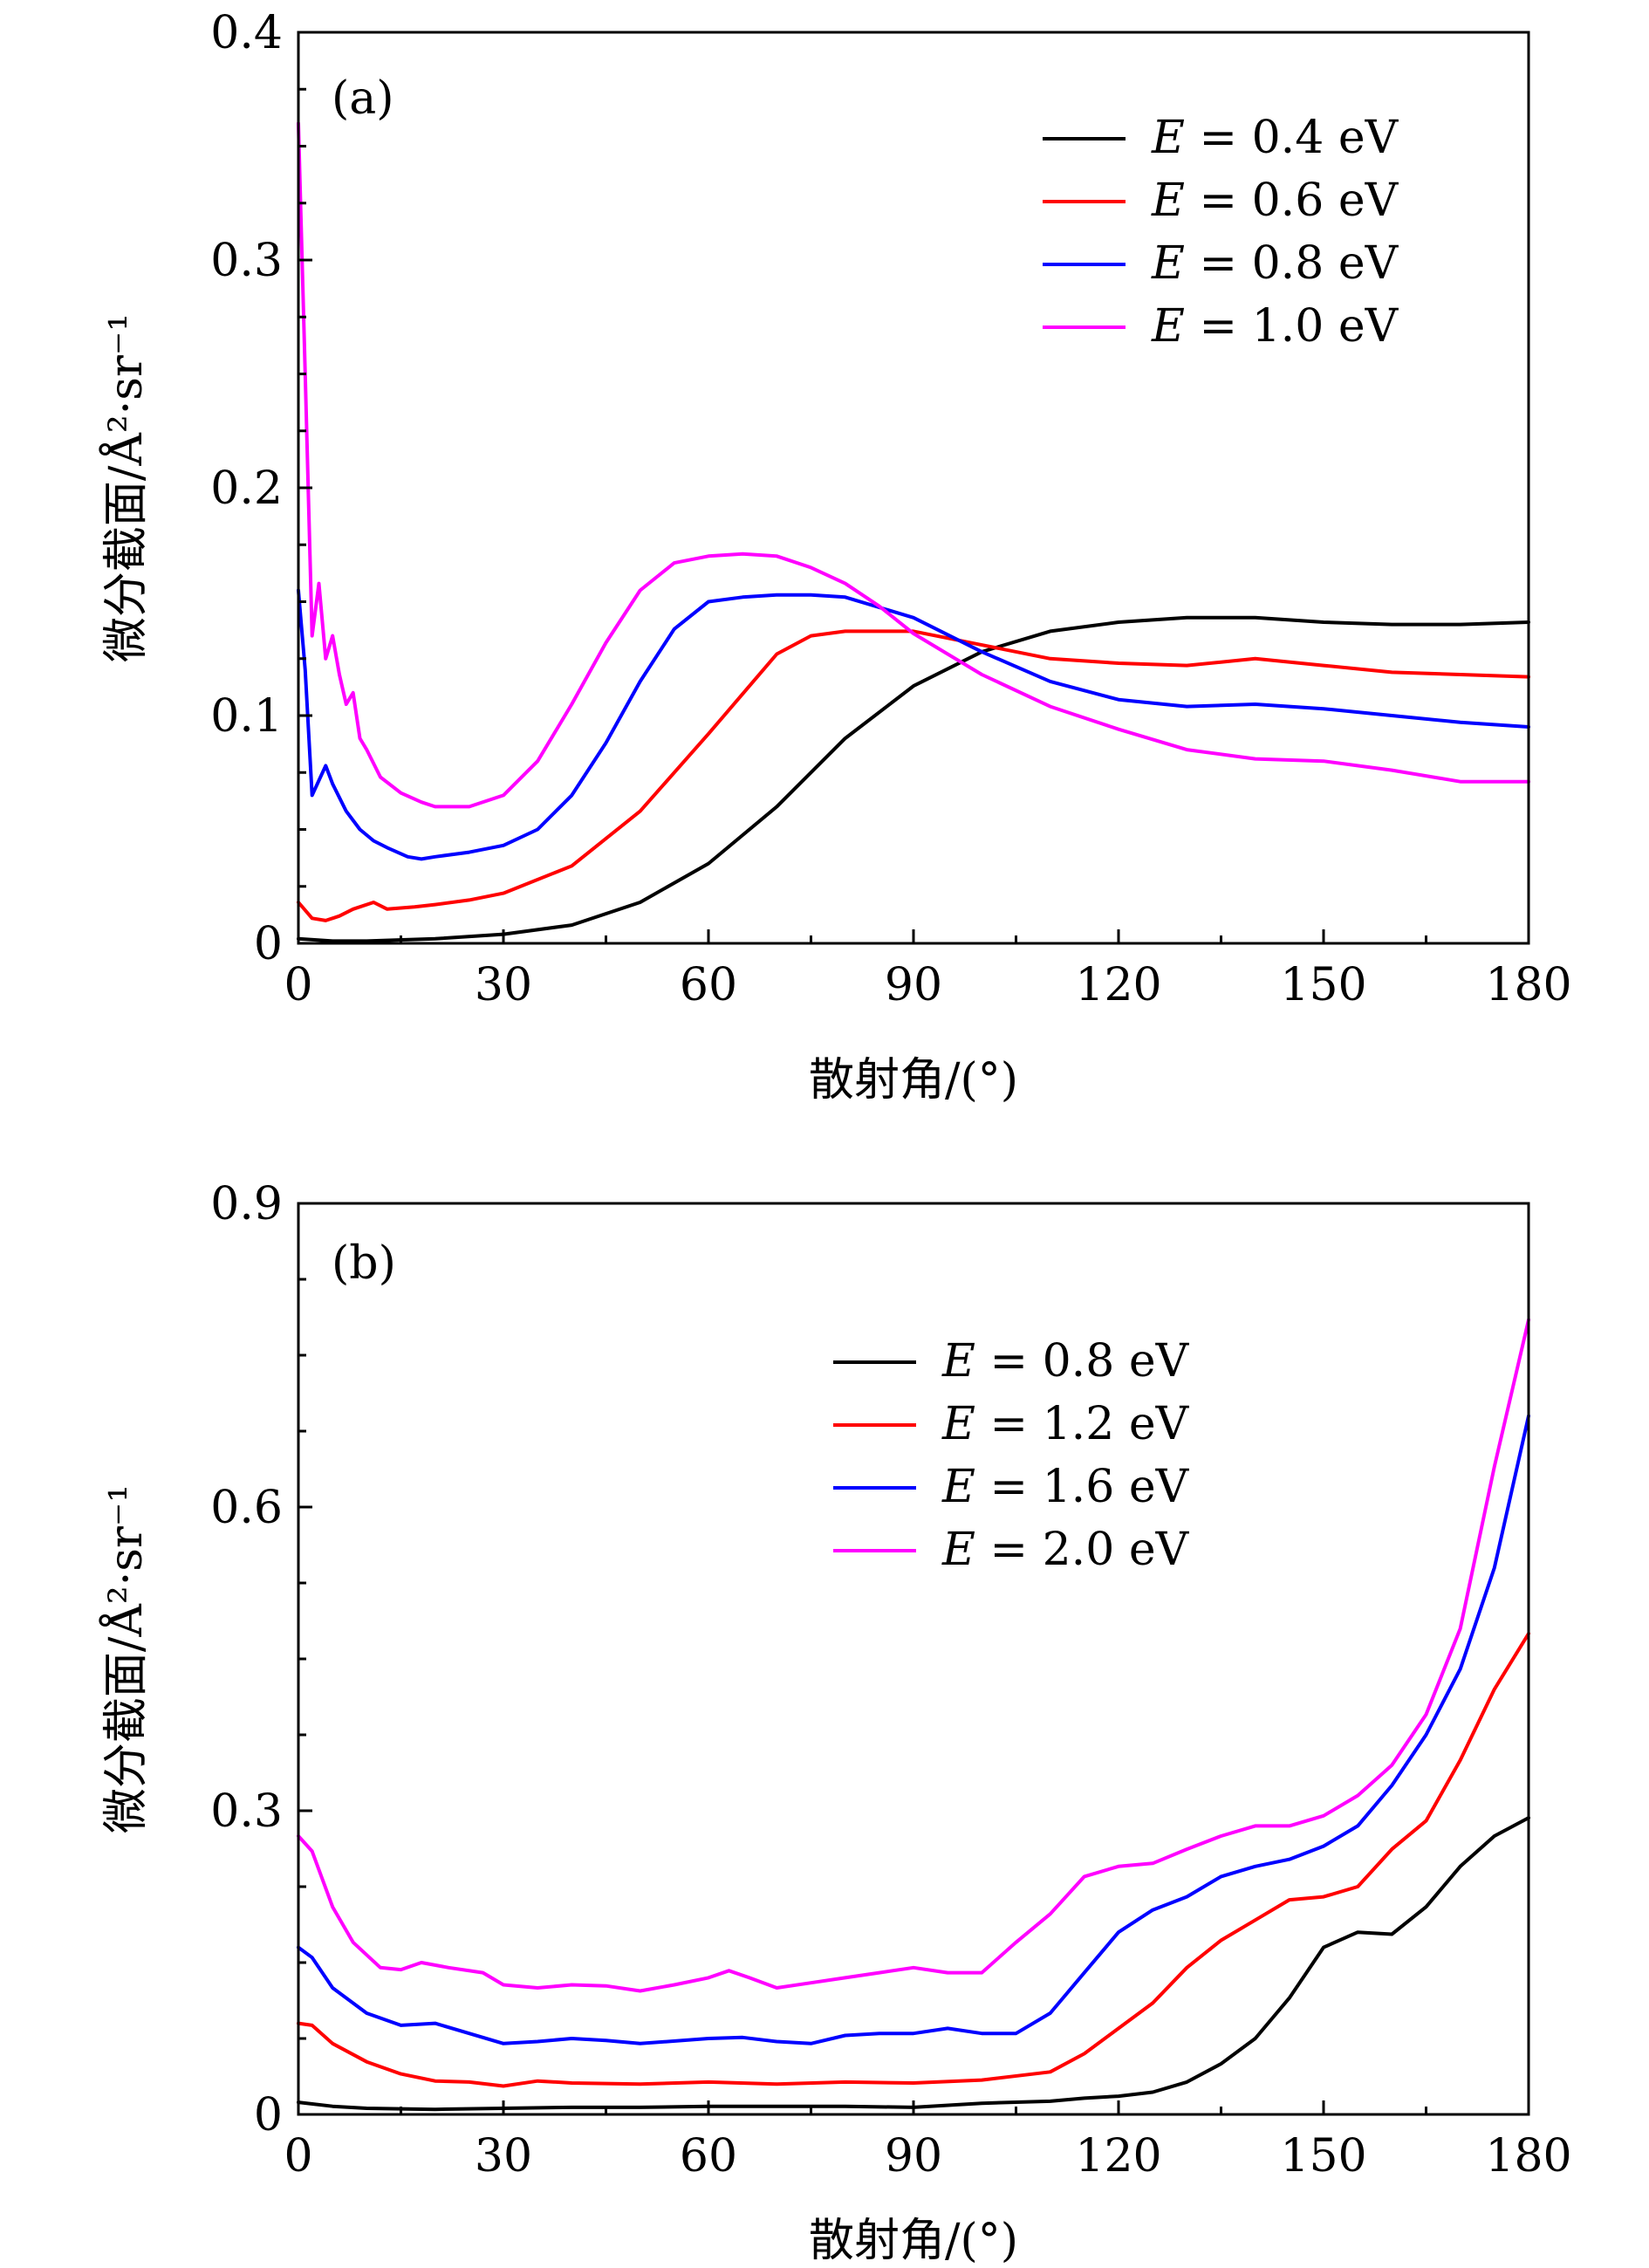 This screenshot has width=1649, height=2268. What do you see at coordinates (363, 98) in the screenshot?
I see `panel-label: (a)` at bounding box center [363, 98].